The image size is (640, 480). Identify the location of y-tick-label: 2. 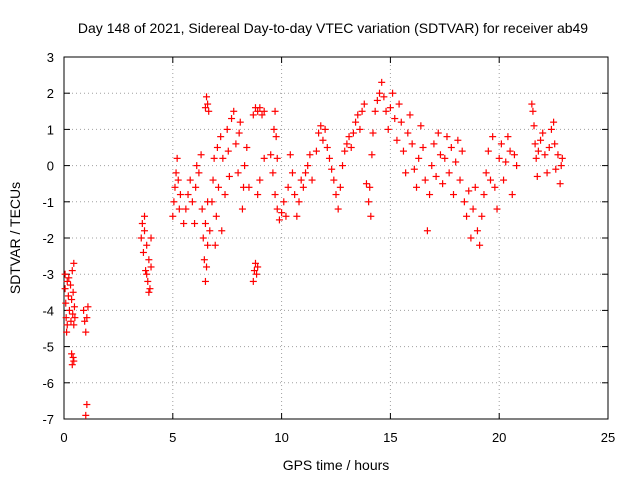
(50, 93).